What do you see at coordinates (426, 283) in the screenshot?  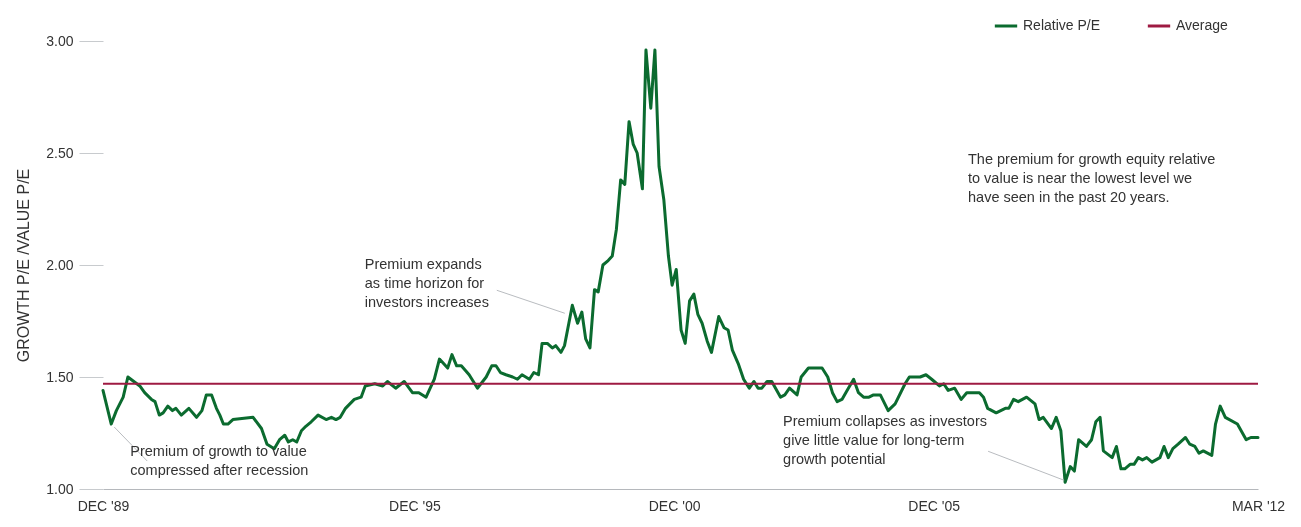 I see `annotation: Premium expands as time horizon for investors increases` at bounding box center [426, 283].